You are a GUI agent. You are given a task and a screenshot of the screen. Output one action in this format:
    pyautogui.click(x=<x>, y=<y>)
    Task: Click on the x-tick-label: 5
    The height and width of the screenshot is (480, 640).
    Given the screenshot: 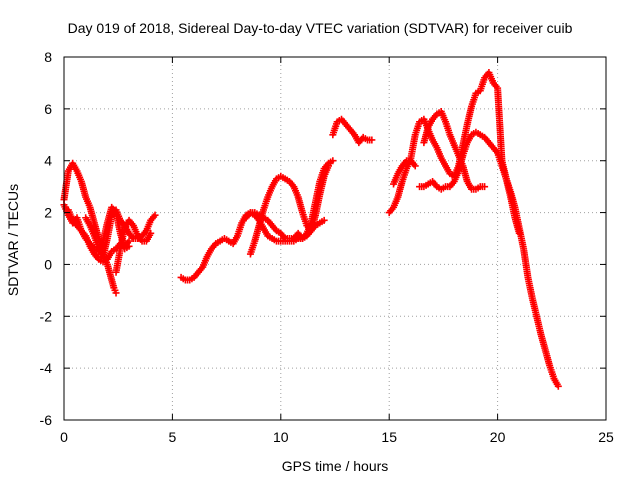 What is the action you would take?
    pyautogui.click(x=173, y=437)
    